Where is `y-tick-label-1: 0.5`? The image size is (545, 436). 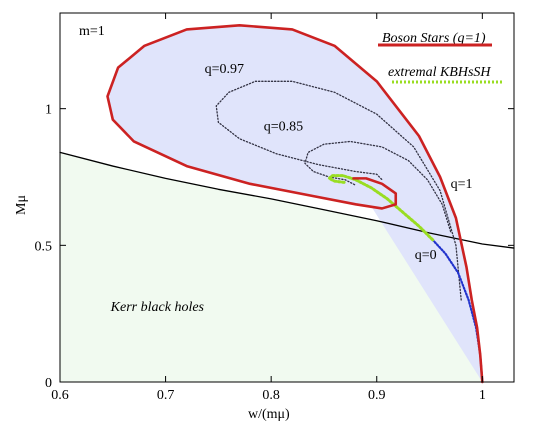 y-tick-label-1: 0.5 is located at coordinates (44, 246).